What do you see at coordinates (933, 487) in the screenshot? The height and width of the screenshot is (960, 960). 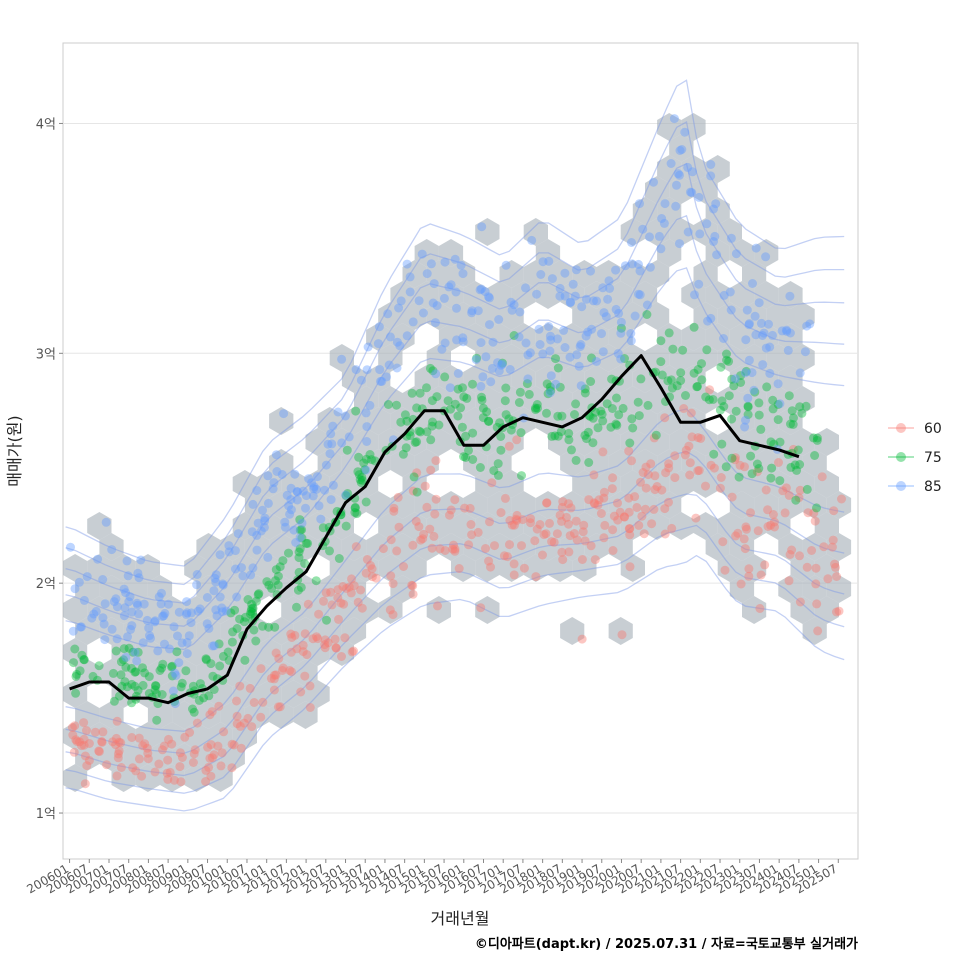 I see `legend-label: 85` at bounding box center [933, 487].